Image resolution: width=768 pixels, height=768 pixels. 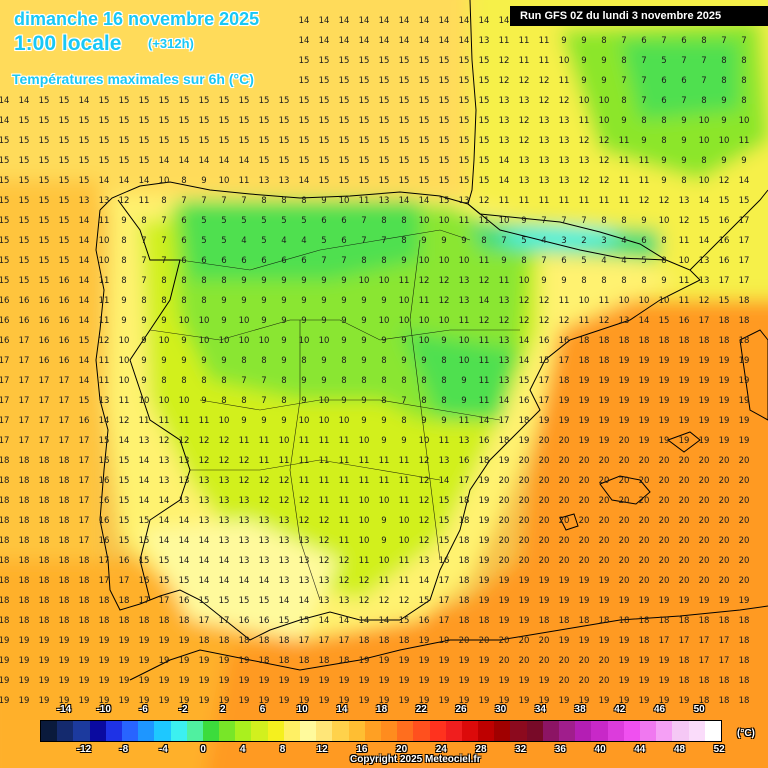 I want to click on legend-tick-top: -6, so click(x=143, y=709).